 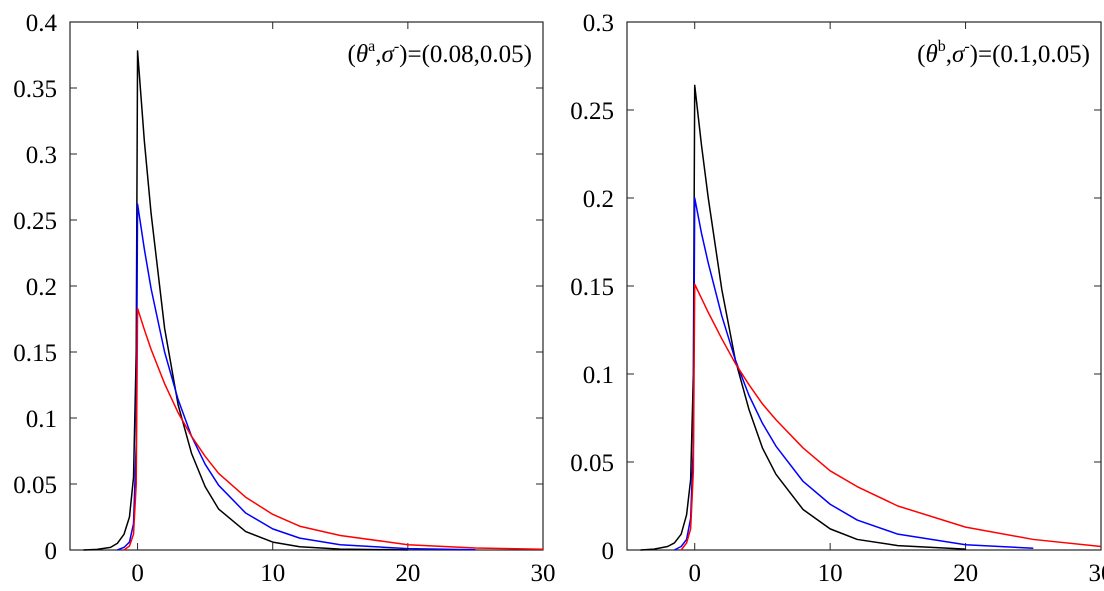 I want to click on left-y-tick-label: 0, so click(x=51, y=551).